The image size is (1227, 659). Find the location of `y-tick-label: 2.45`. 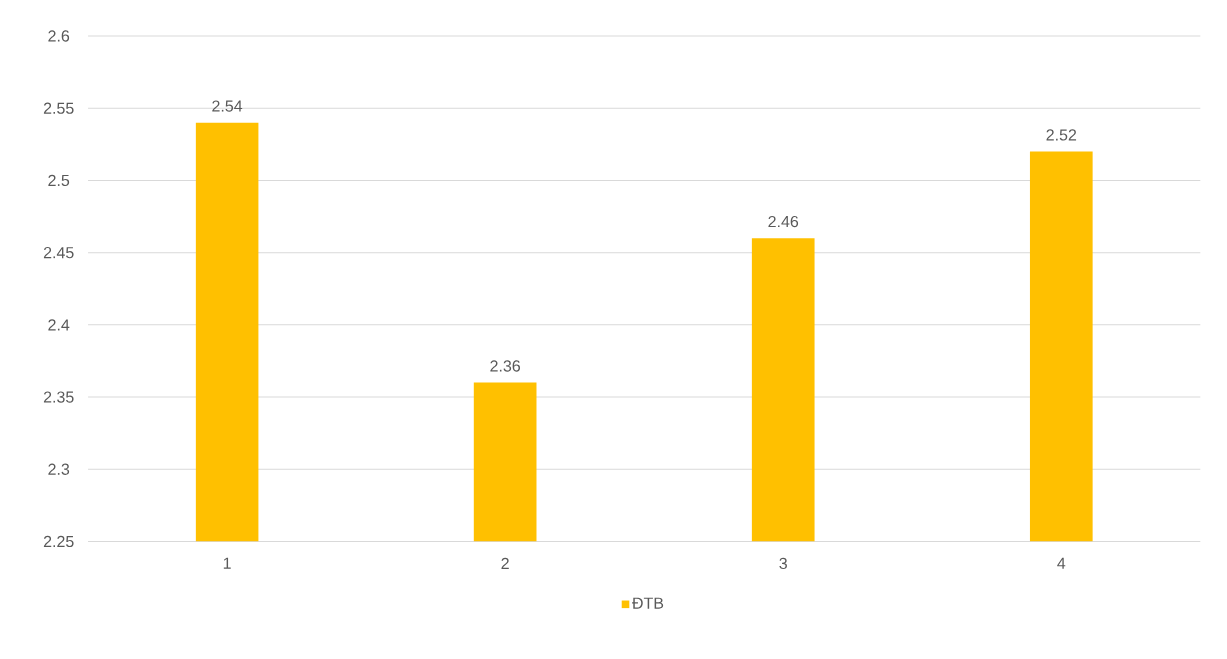

y-tick-label: 2.45 is located at coordinates (58, 253).